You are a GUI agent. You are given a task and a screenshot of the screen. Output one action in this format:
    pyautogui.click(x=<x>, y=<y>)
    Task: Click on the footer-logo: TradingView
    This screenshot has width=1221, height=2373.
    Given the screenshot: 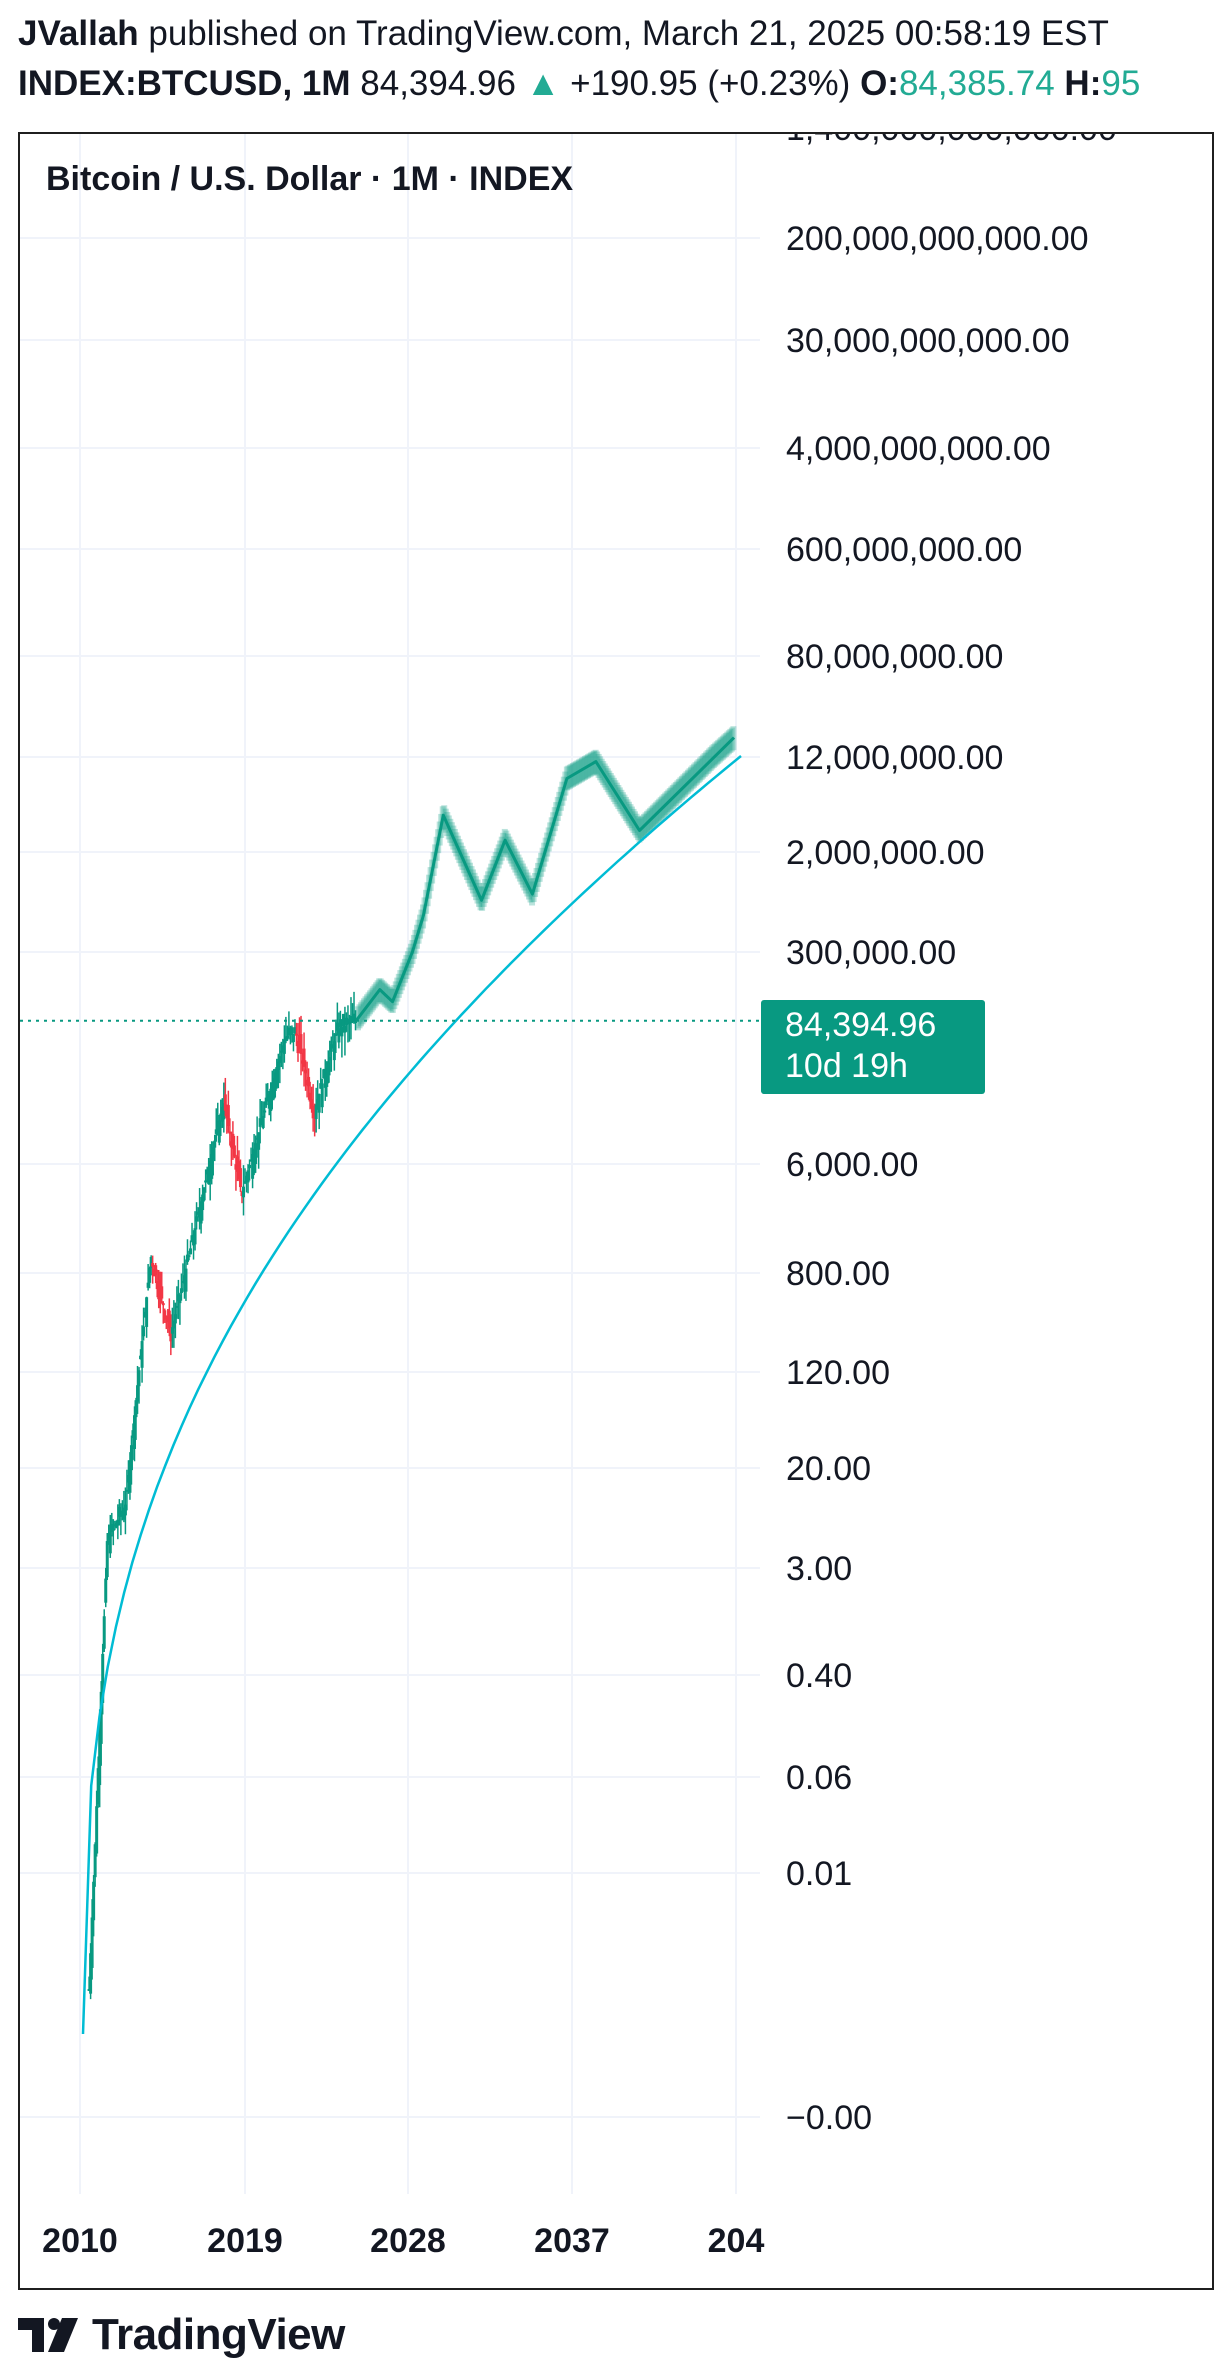 What is the action you would take?
    pyautogui.click(x=181, y=2335)
    